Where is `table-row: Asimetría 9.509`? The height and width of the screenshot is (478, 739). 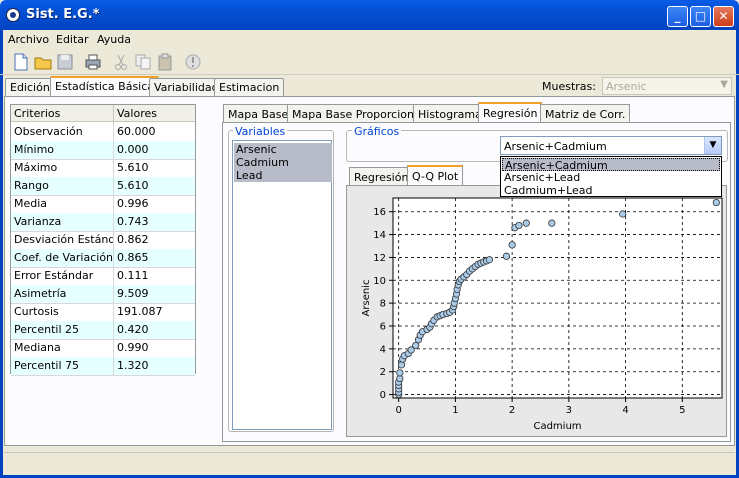 table-row: Asimetría 9.509 is located at coordinates (103, 294).